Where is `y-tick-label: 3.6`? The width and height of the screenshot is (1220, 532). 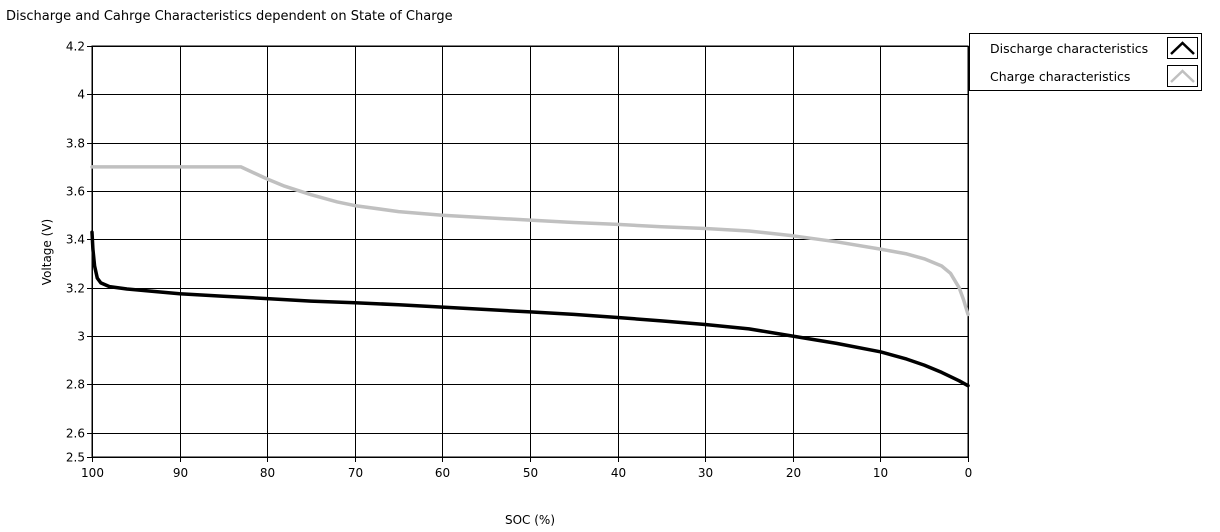
y-tick-label: 3.6 is located at coordinates (75, 192).